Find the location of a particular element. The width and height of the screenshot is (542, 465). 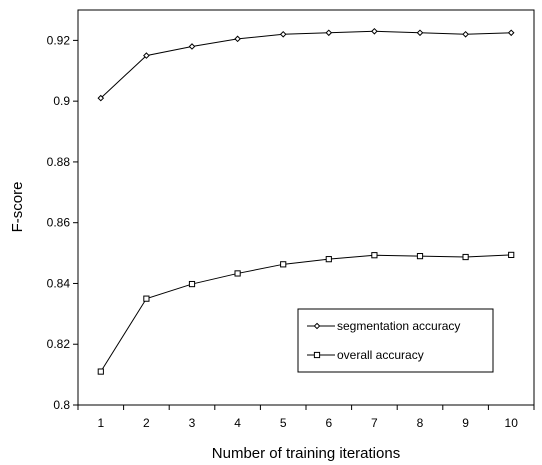

x-tick-label: 10 is located at coordinates (512, 423).